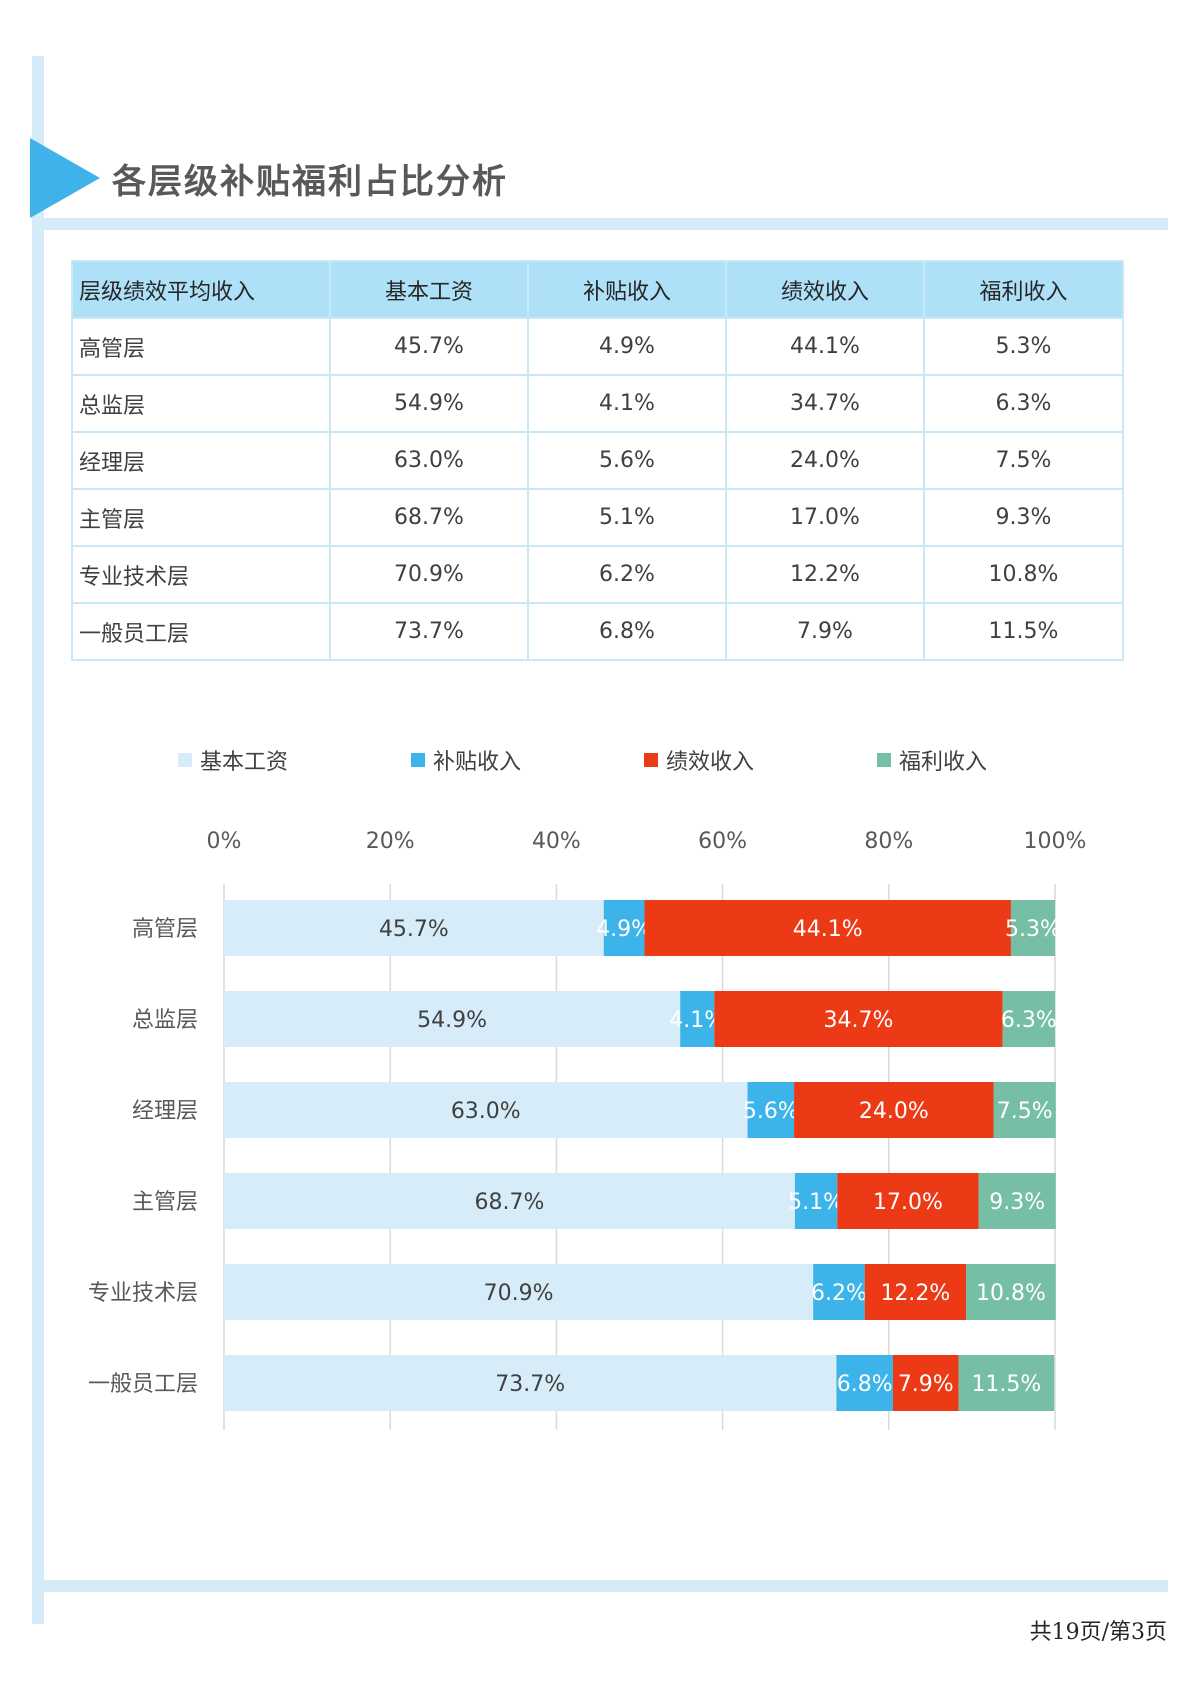  I want to click on data-label: 17.0%, so click(908, 1202).